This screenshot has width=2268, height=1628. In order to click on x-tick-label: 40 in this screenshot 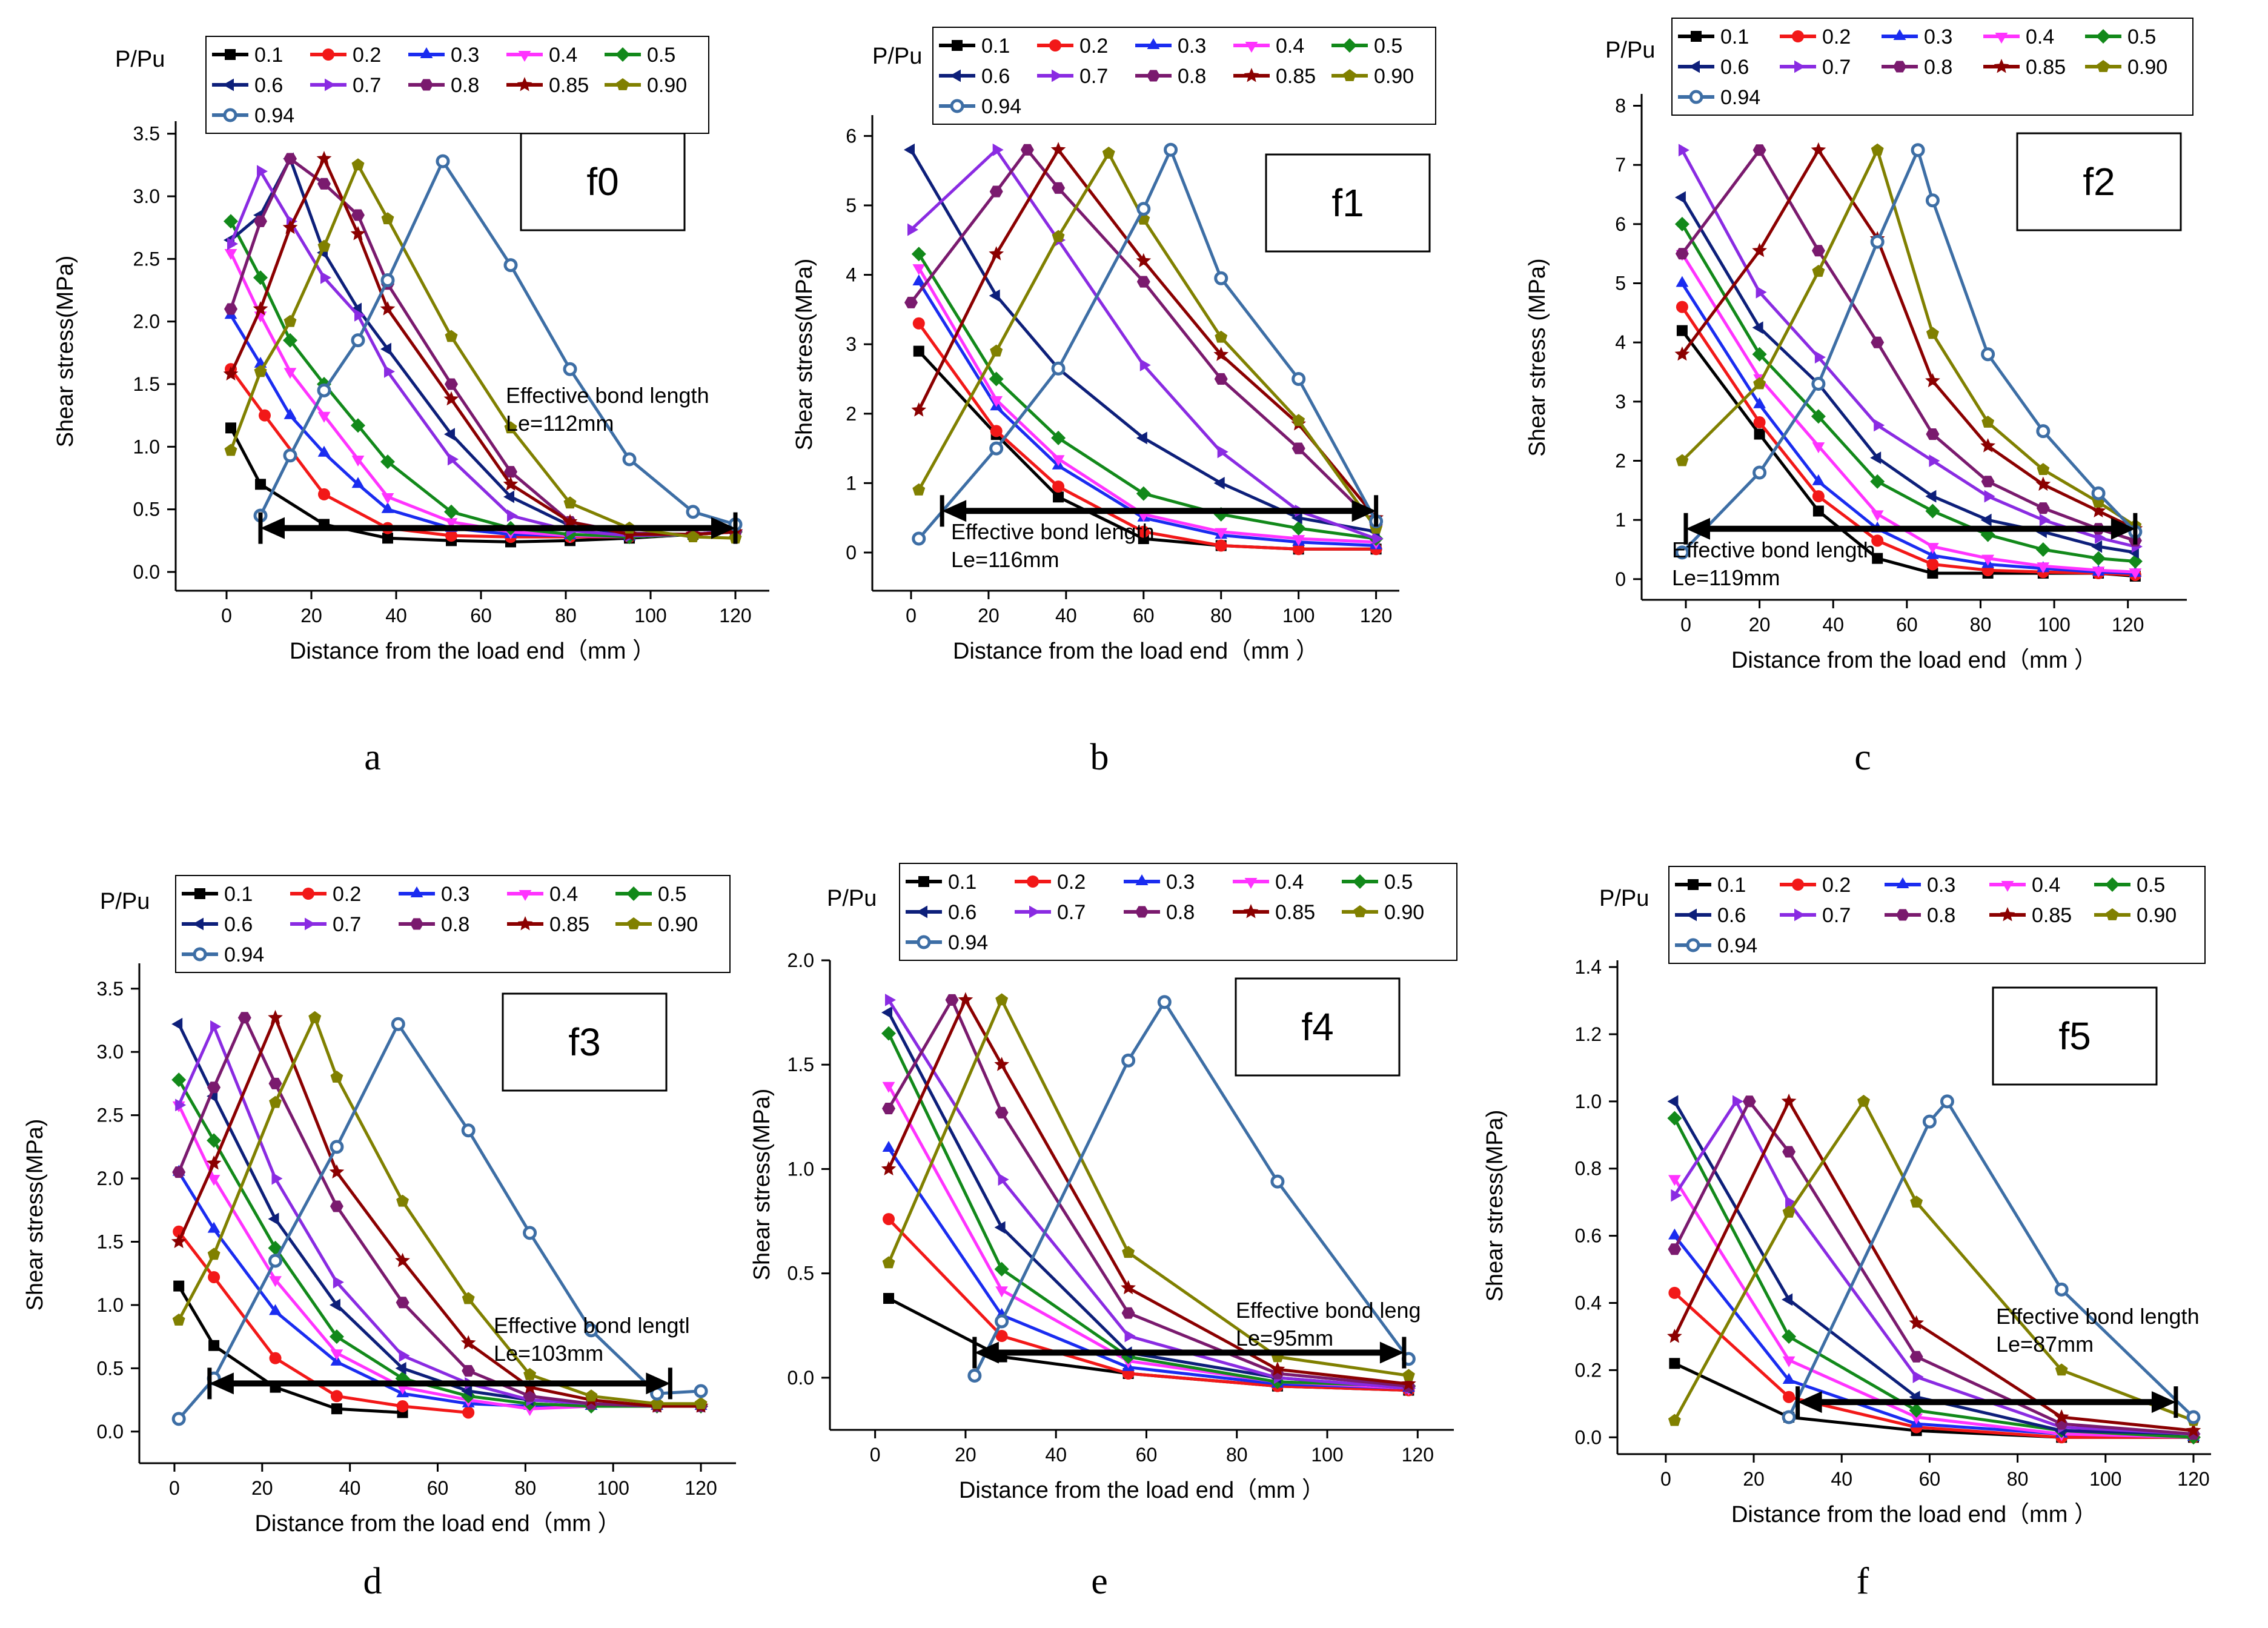, I will do `click(350, 1488)`.